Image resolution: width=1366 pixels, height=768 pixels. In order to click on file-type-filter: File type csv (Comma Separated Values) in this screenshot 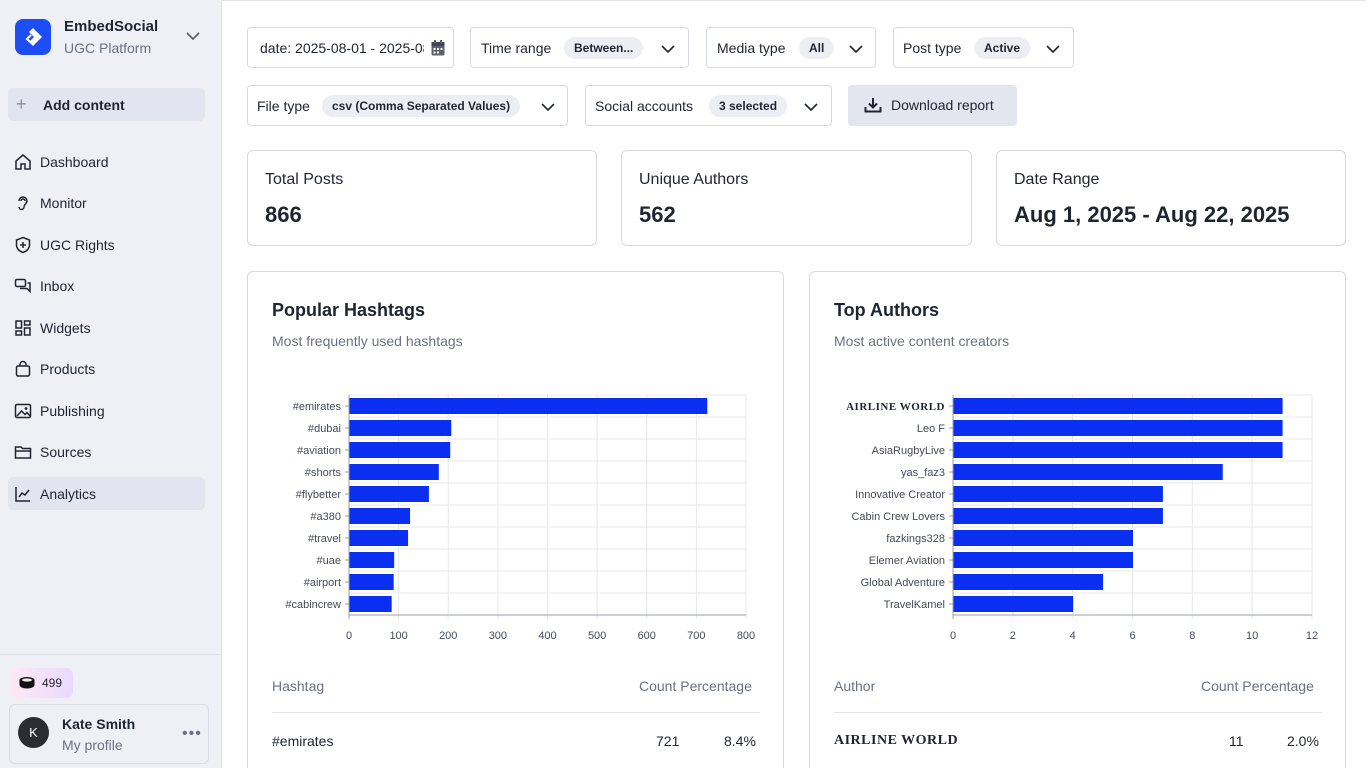, I will do `click(407, 105)`.